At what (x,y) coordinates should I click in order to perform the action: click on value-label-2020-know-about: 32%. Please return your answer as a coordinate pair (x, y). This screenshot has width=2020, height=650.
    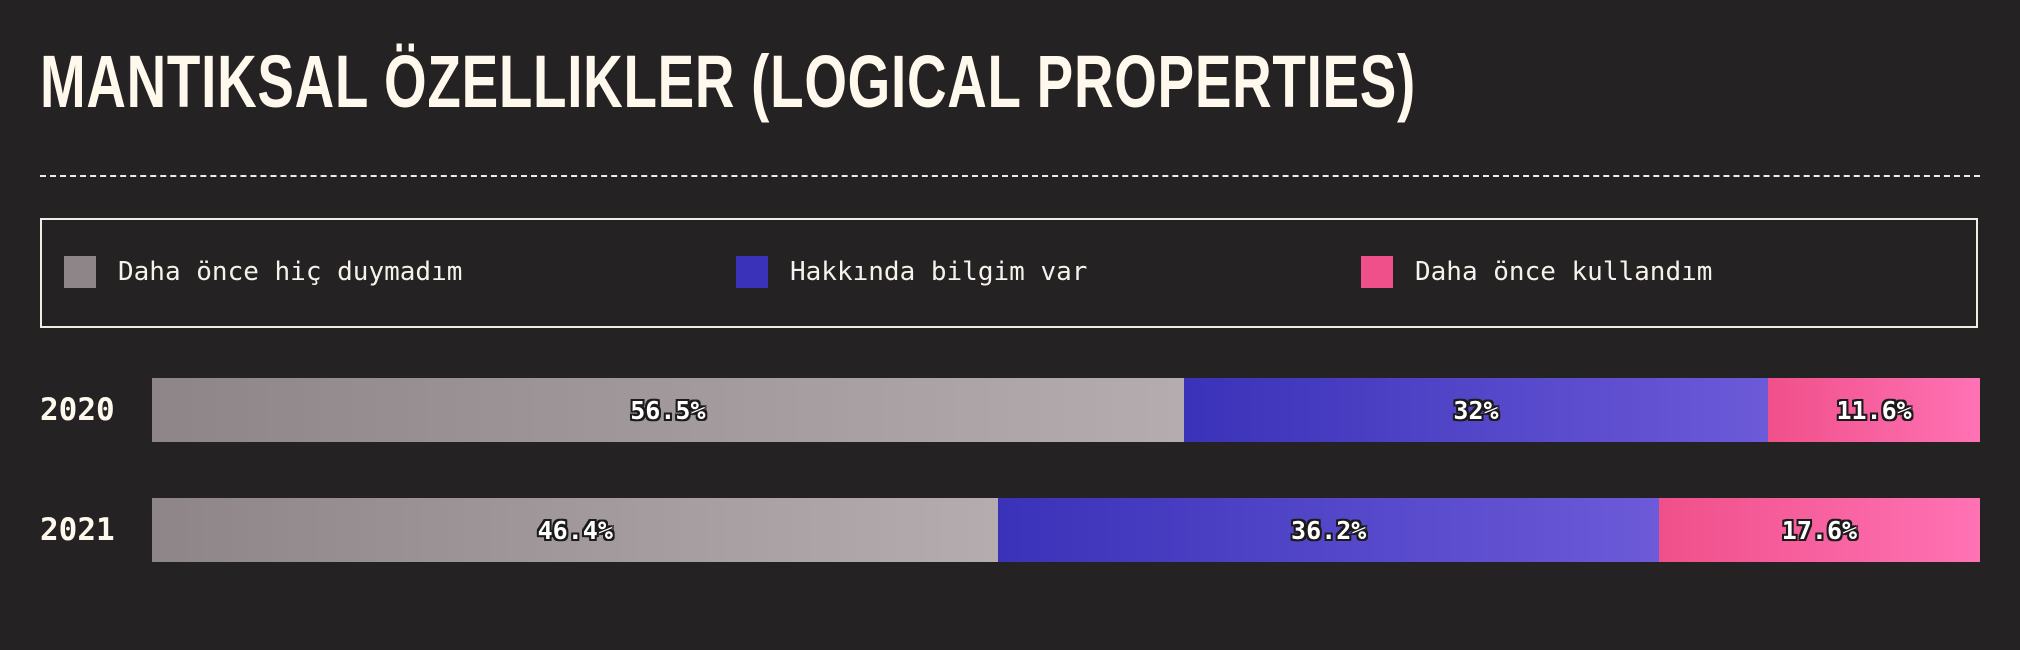
    Looking at the image, I should click on (1476, 410).